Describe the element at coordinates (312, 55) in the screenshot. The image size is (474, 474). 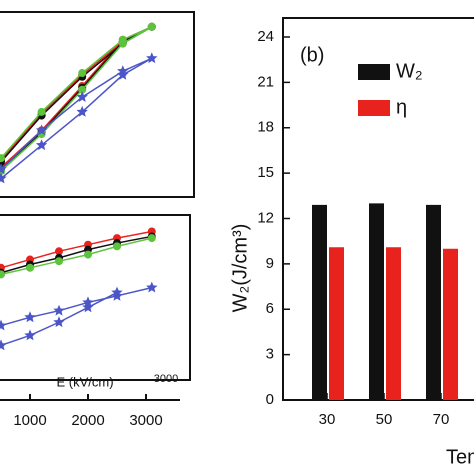
I see `panel-label: (b)` at that location.